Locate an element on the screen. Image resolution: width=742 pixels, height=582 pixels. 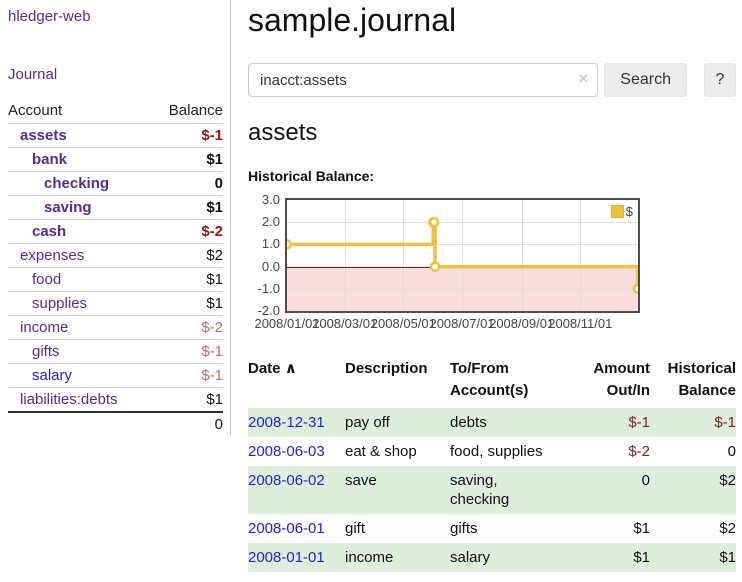
transaction-description: income is located at coordinates (369, 557).